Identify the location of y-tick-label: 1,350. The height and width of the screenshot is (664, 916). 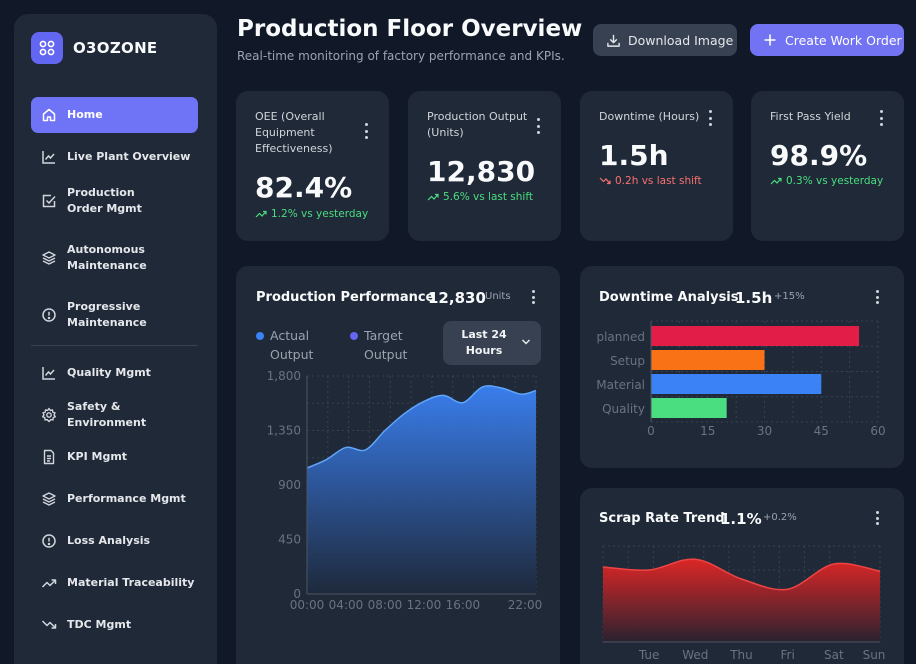
(284, 431).